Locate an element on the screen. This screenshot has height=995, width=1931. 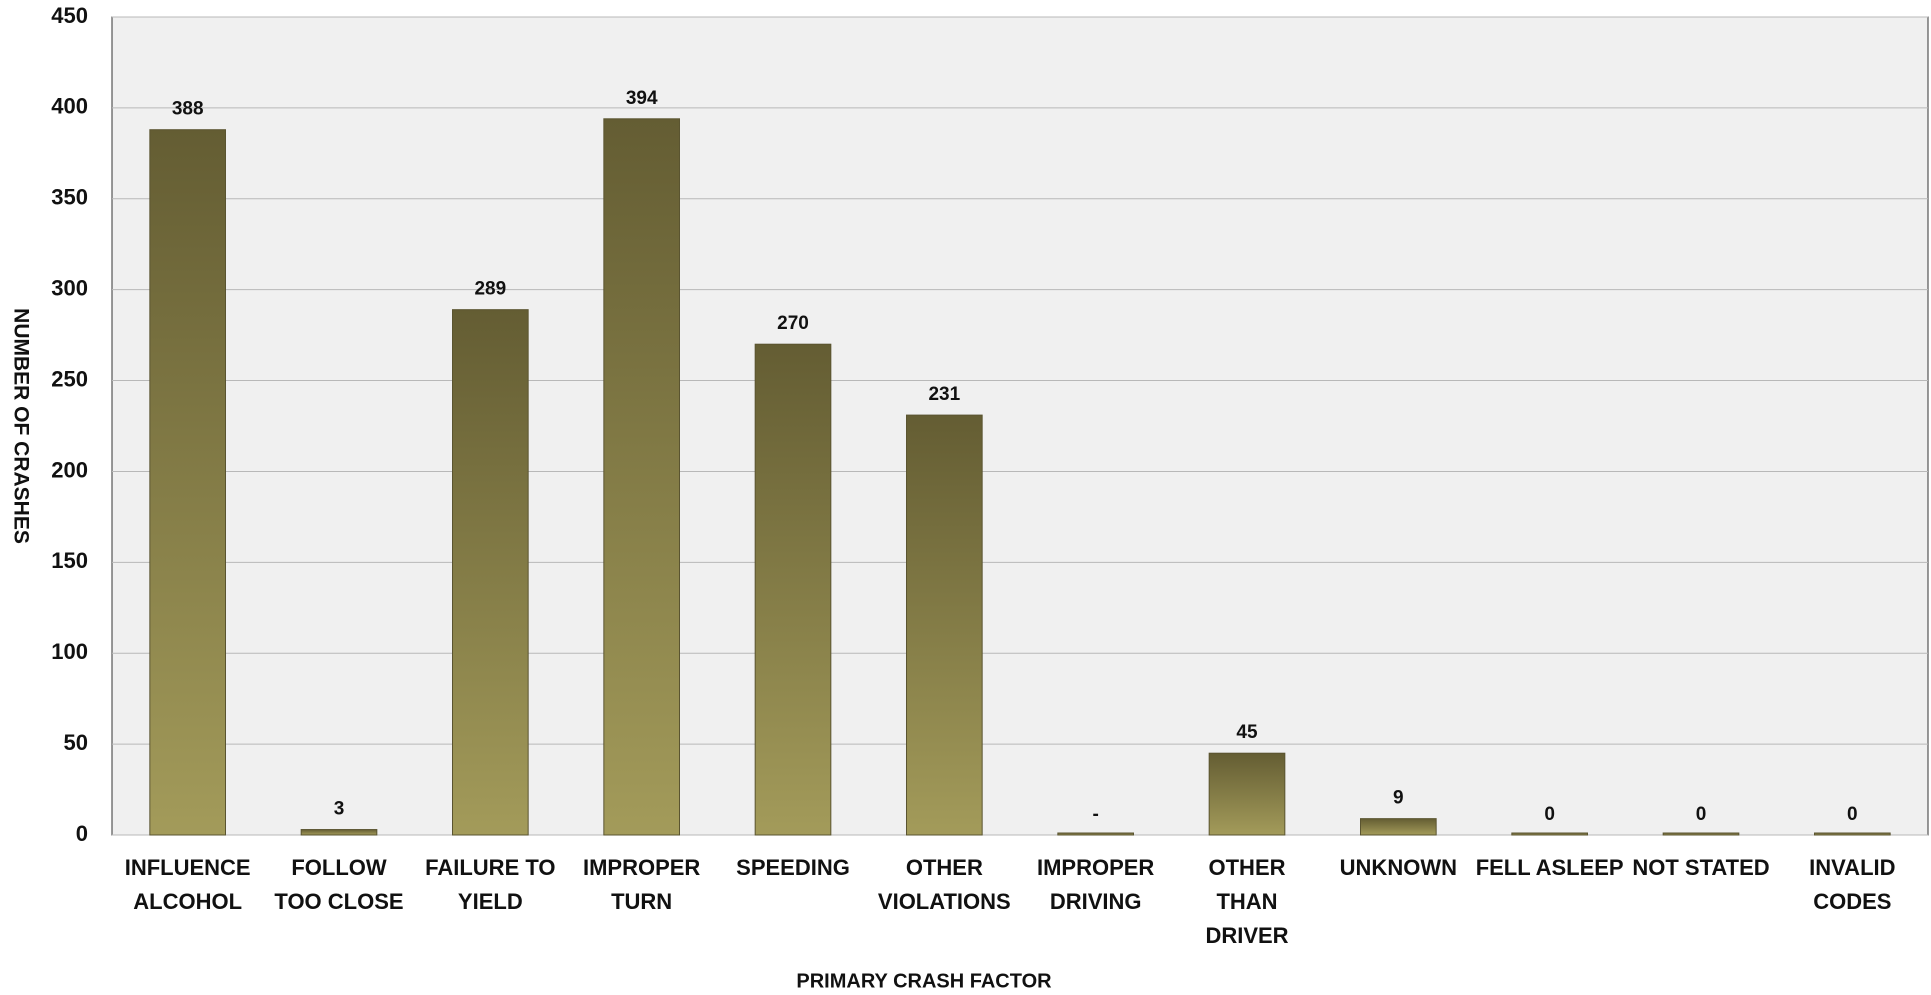
x-tick-label: INVALID CODES is located at coordinates (1852, 884).